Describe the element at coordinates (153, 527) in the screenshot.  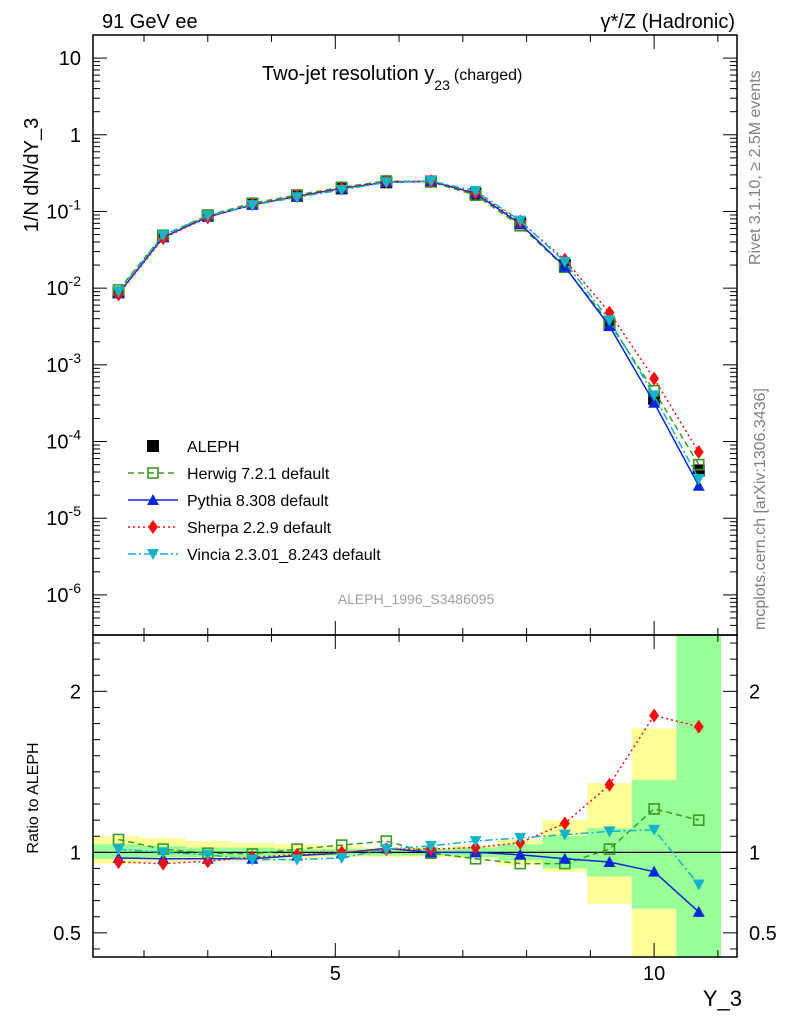
I see `legend-marker-sherpa` at that location.